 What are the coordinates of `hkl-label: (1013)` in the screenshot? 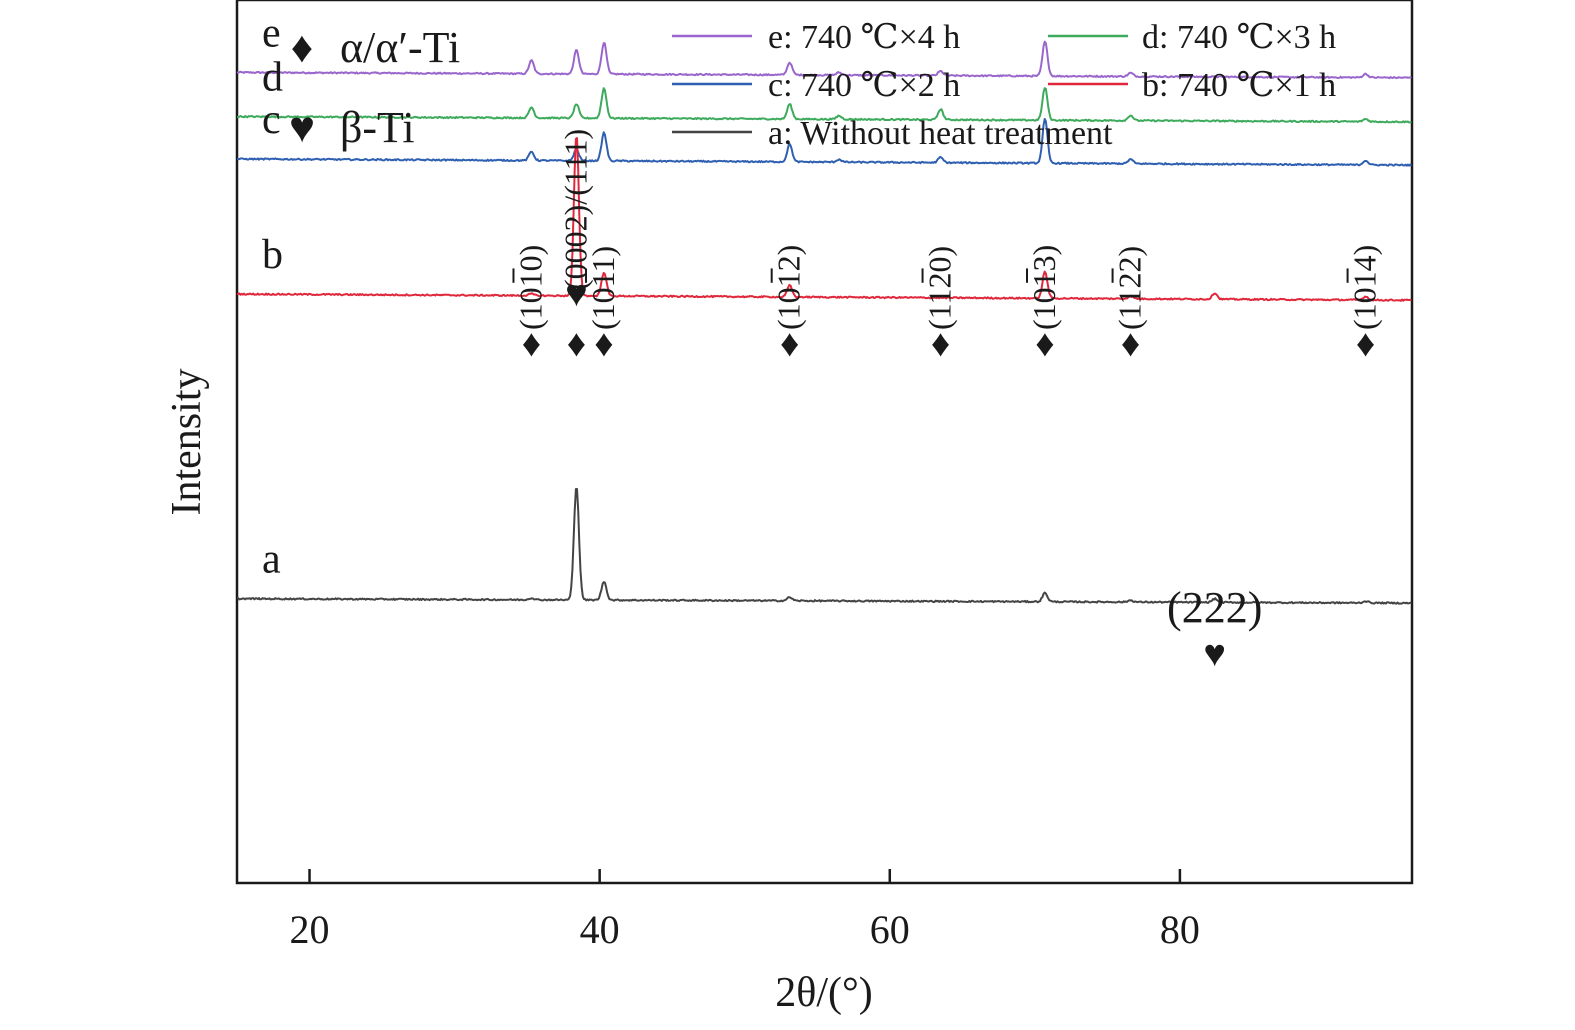 It's located at (1044, 287).